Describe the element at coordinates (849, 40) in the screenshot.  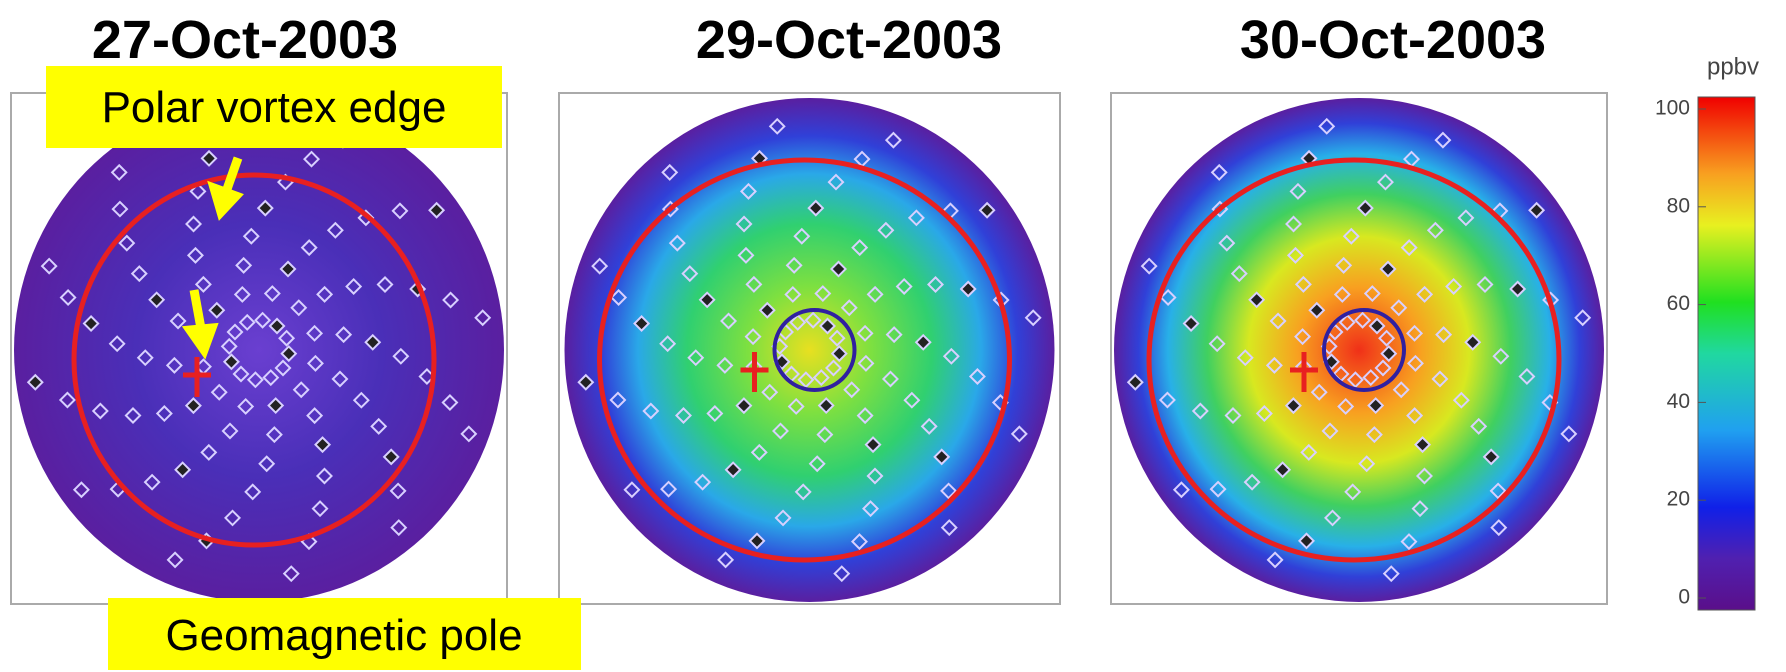
I see `panel-title: 29-Oct-2003` at that location.